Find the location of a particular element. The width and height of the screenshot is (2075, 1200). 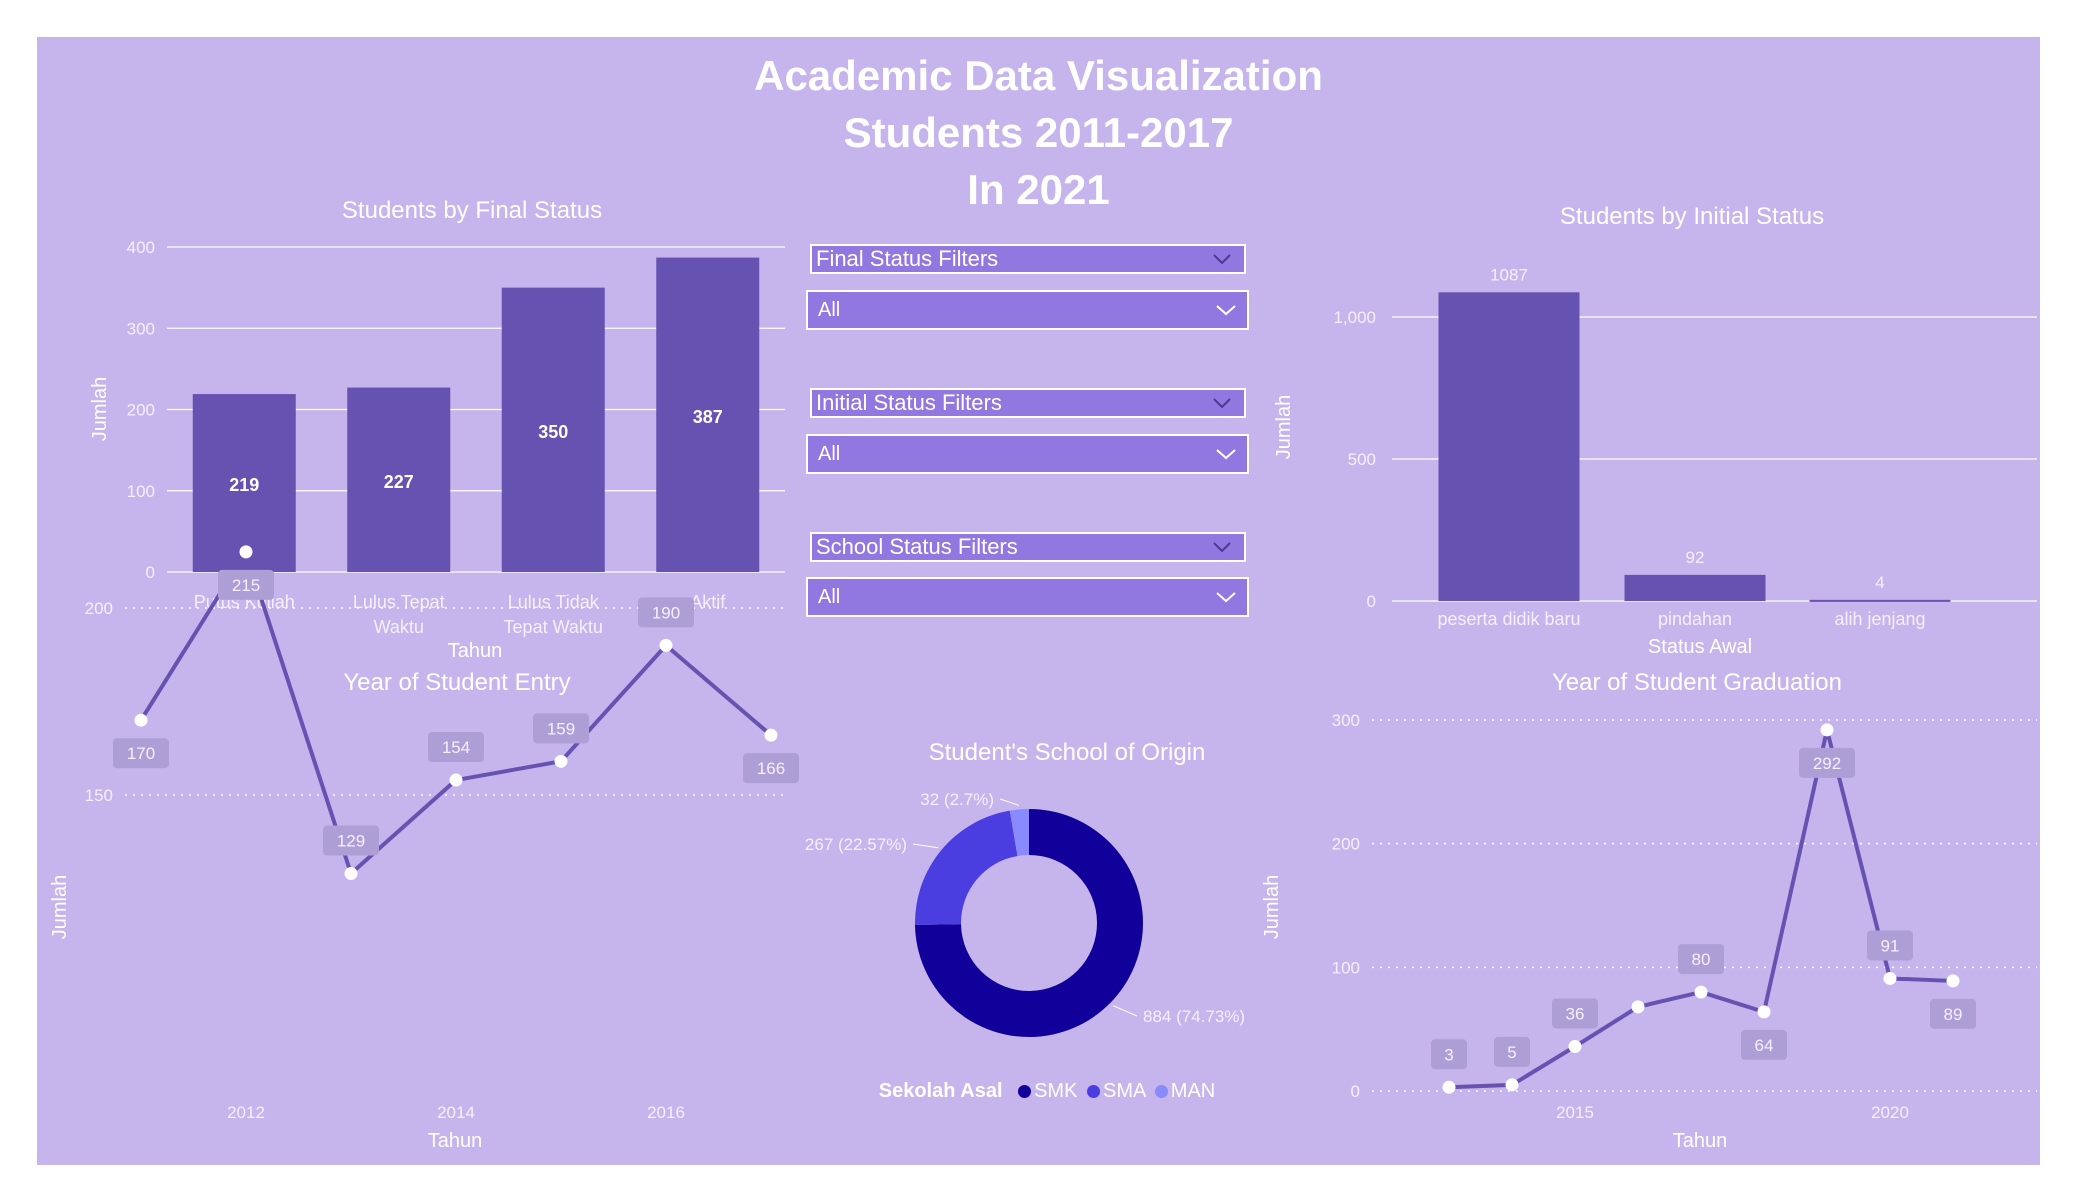

y-tick-label: 400 is located at coordinates (141, 247).